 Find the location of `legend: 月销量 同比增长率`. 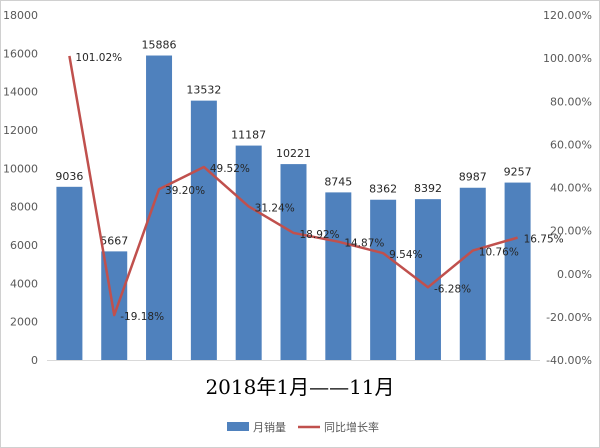

legend: 月销量 同比增长率 is located at coordinates (303, 427).